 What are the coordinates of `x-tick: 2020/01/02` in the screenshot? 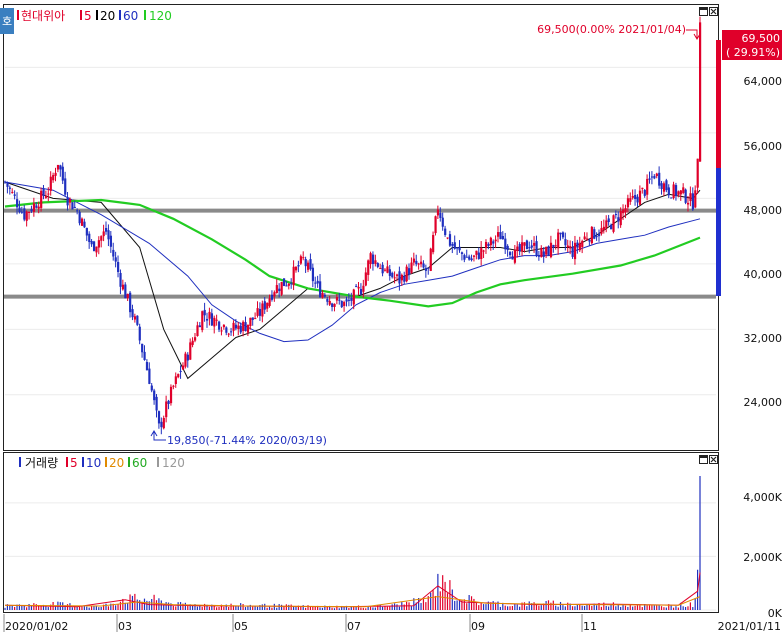 It's located at (36, 626).